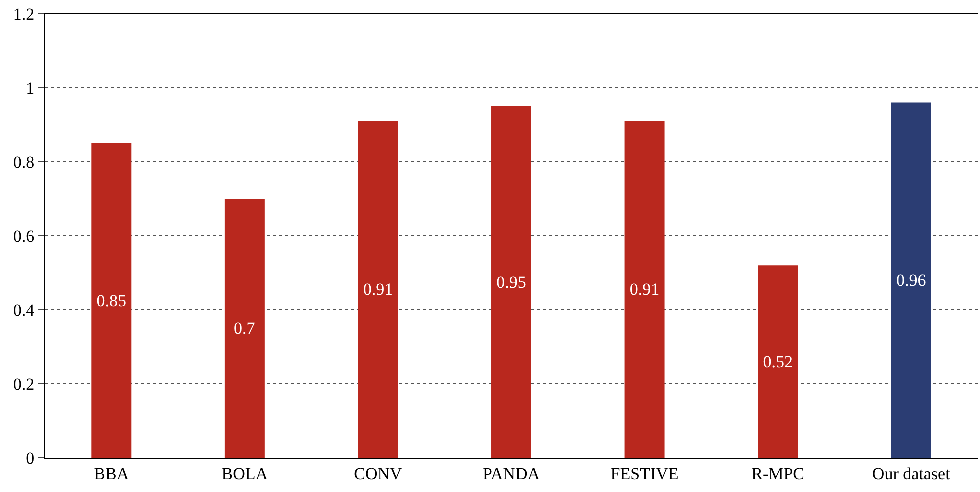 This screenshot has width=980, height=492. What do you see at coordinates (511, 474) in the screenshot?
I see `x-tick-label: PANDA` at bounding box center [511, 474].